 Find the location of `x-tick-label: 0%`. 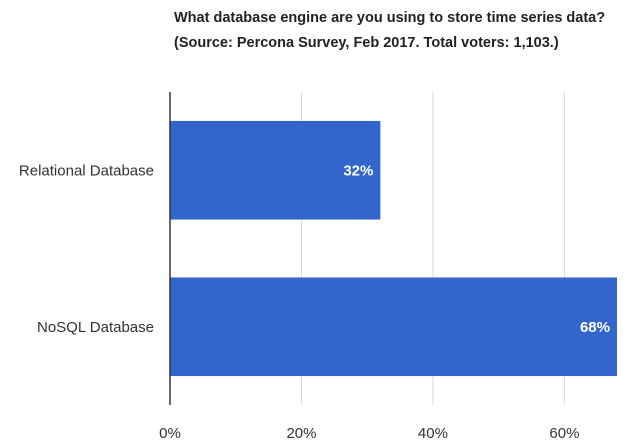

x-tick-label: 0% is located at coordinates (170, 433).